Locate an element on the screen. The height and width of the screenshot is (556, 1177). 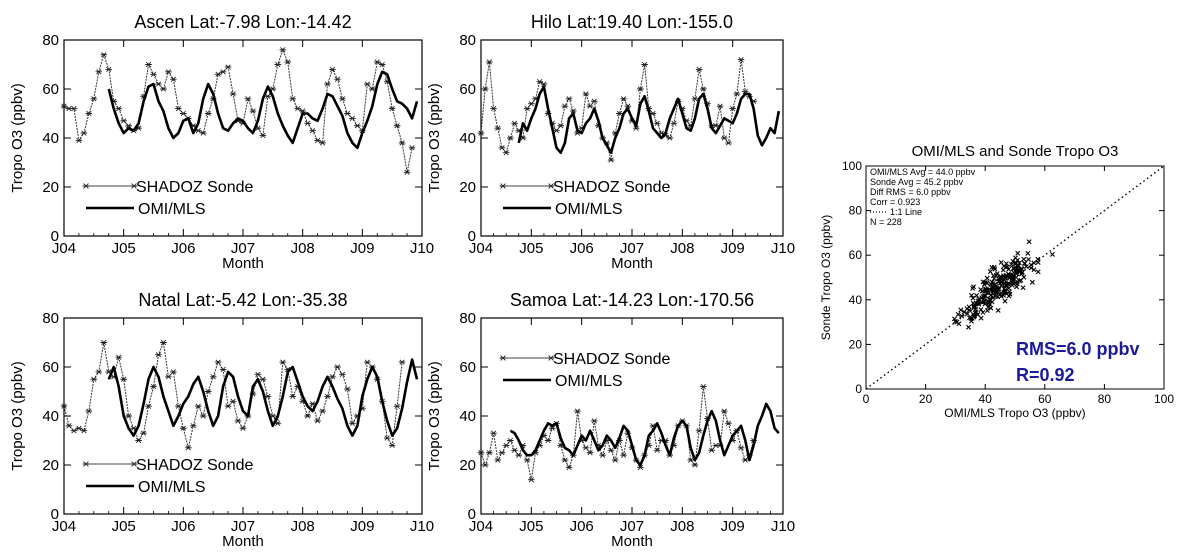
panel-title: Samoa Lat:-14.23 Lon:-170.56 is located at coordinates (632, 300).